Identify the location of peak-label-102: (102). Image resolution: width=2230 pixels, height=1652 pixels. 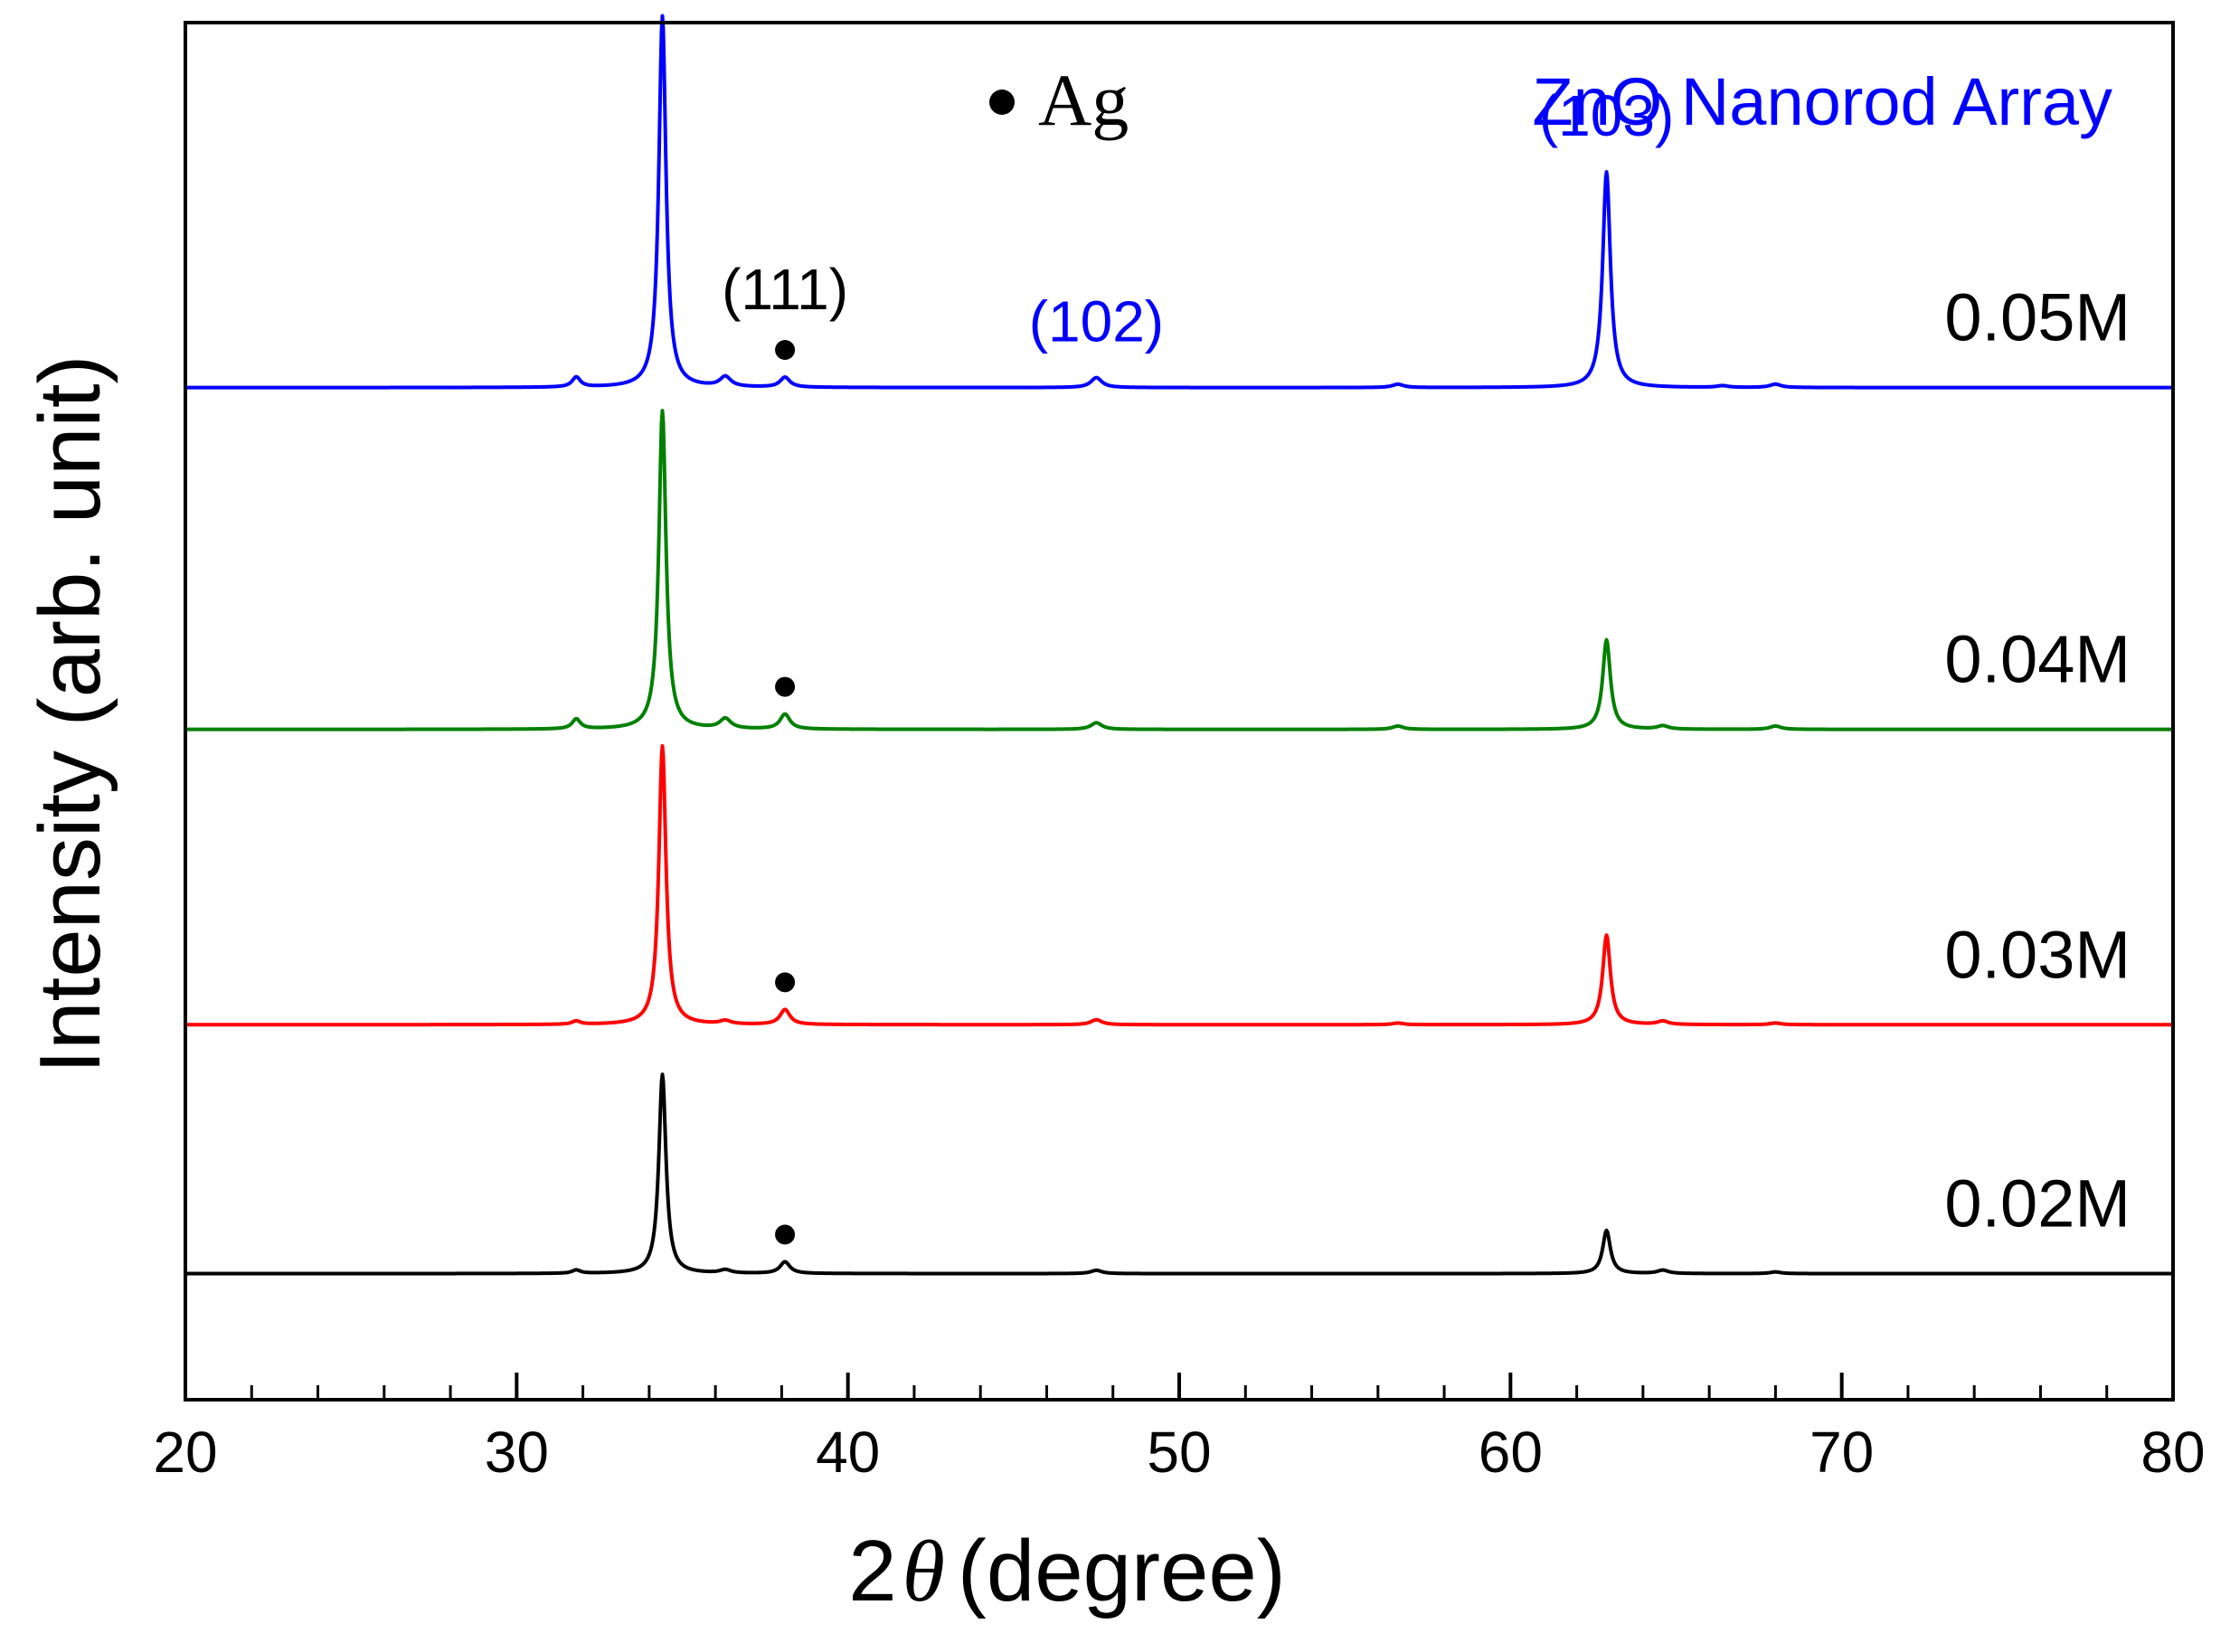
(1096, 321).